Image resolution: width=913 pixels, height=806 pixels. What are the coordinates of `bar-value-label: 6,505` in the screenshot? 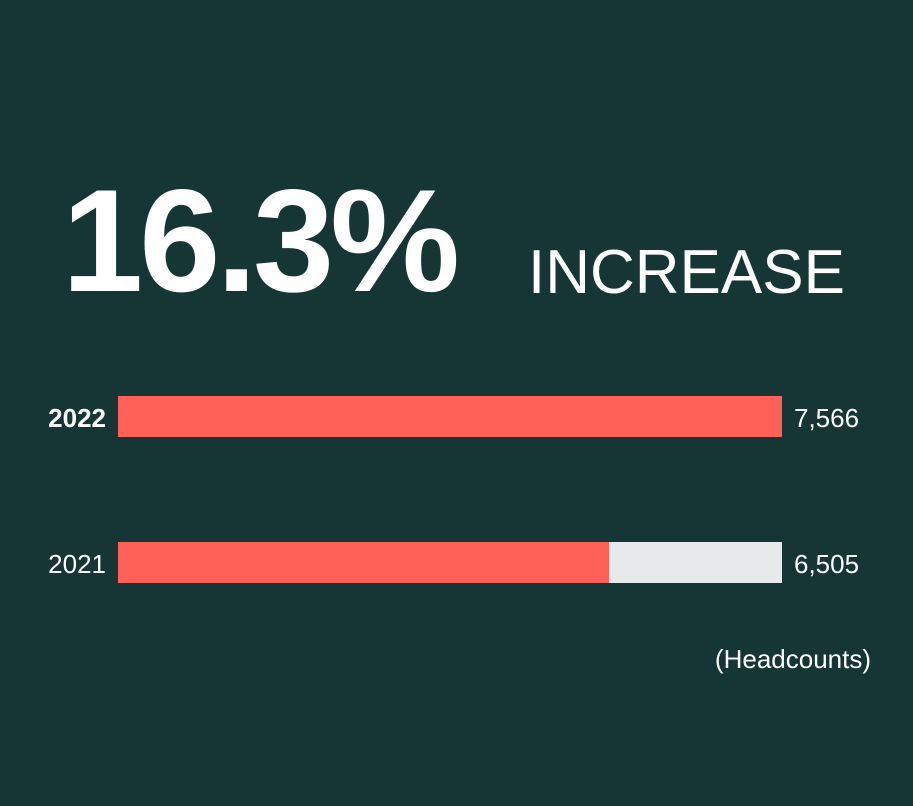 It's located at (827, 564).